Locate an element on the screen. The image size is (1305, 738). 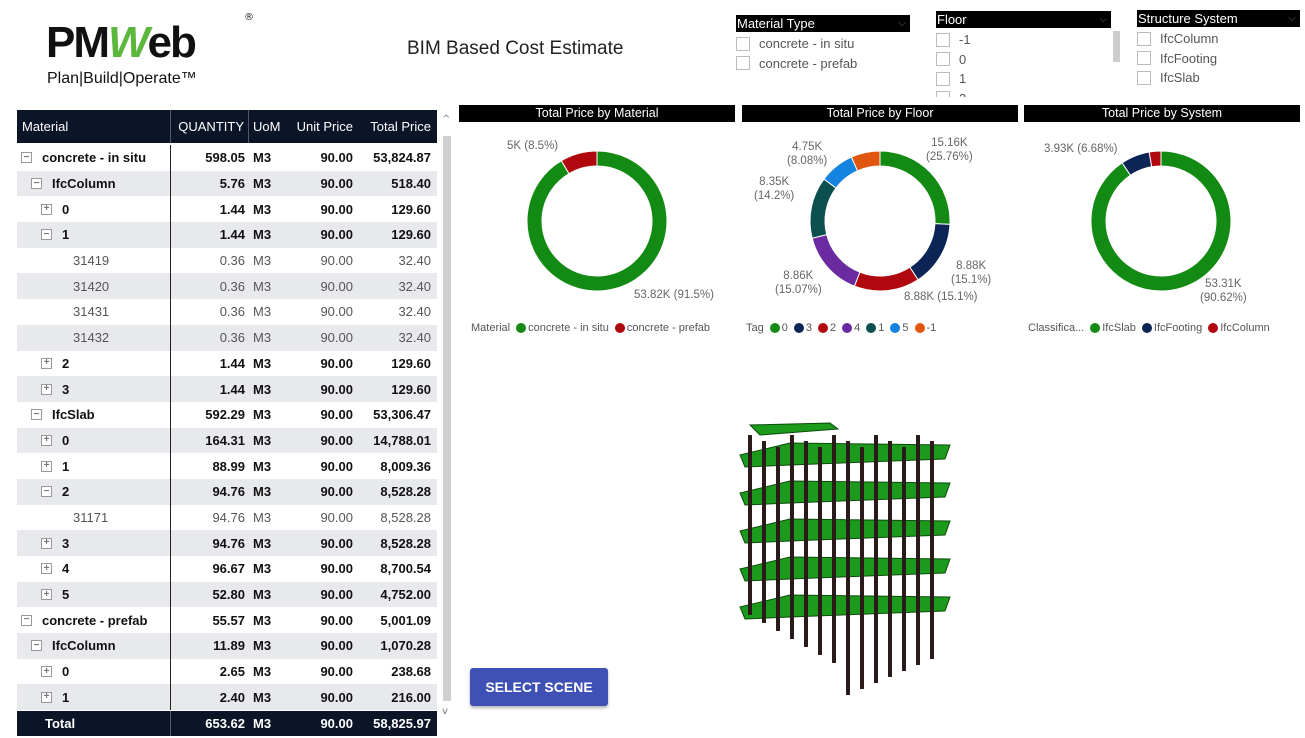
legend-item: 5 is located at coordinates (905, 328).